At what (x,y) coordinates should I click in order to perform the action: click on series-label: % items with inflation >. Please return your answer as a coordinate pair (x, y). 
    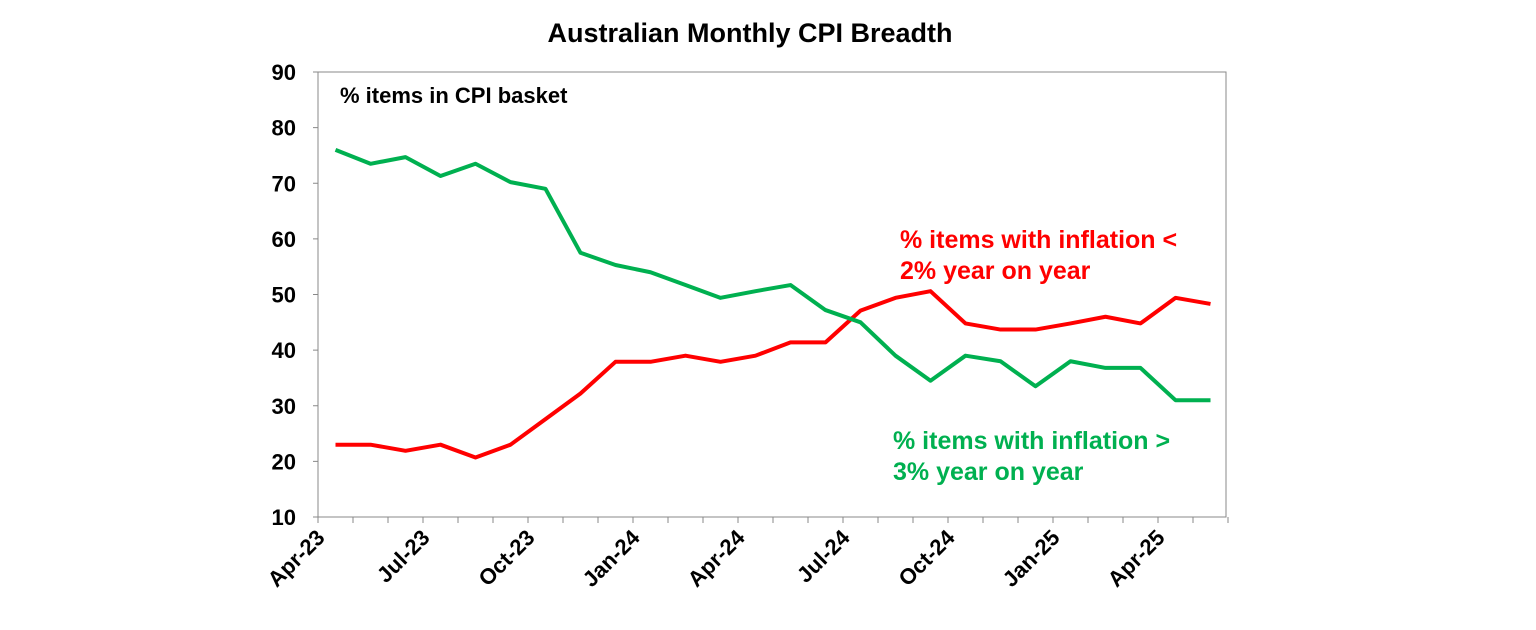
    Looking at the image, I should click on (1031, 441).